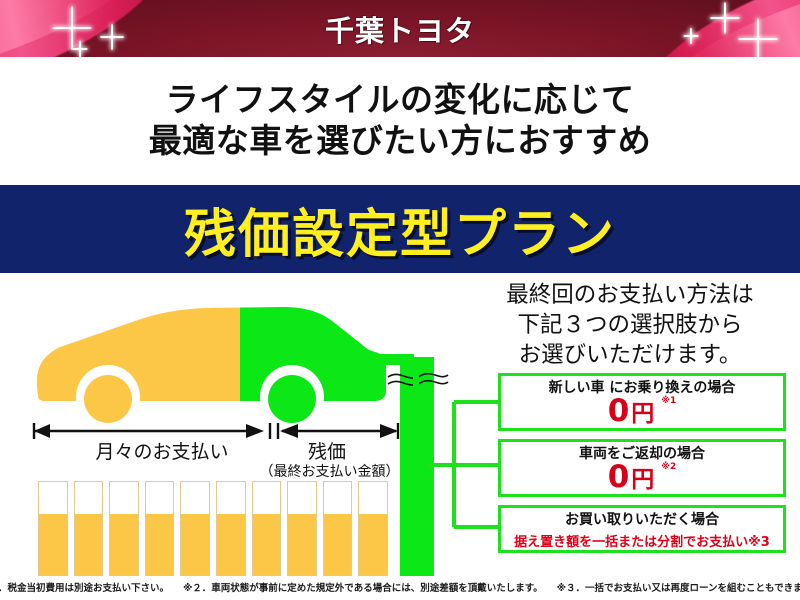 This screenshot has width=800, height=600. I want to click on option-1-price: 0 円 ※1, so click(642, 411).